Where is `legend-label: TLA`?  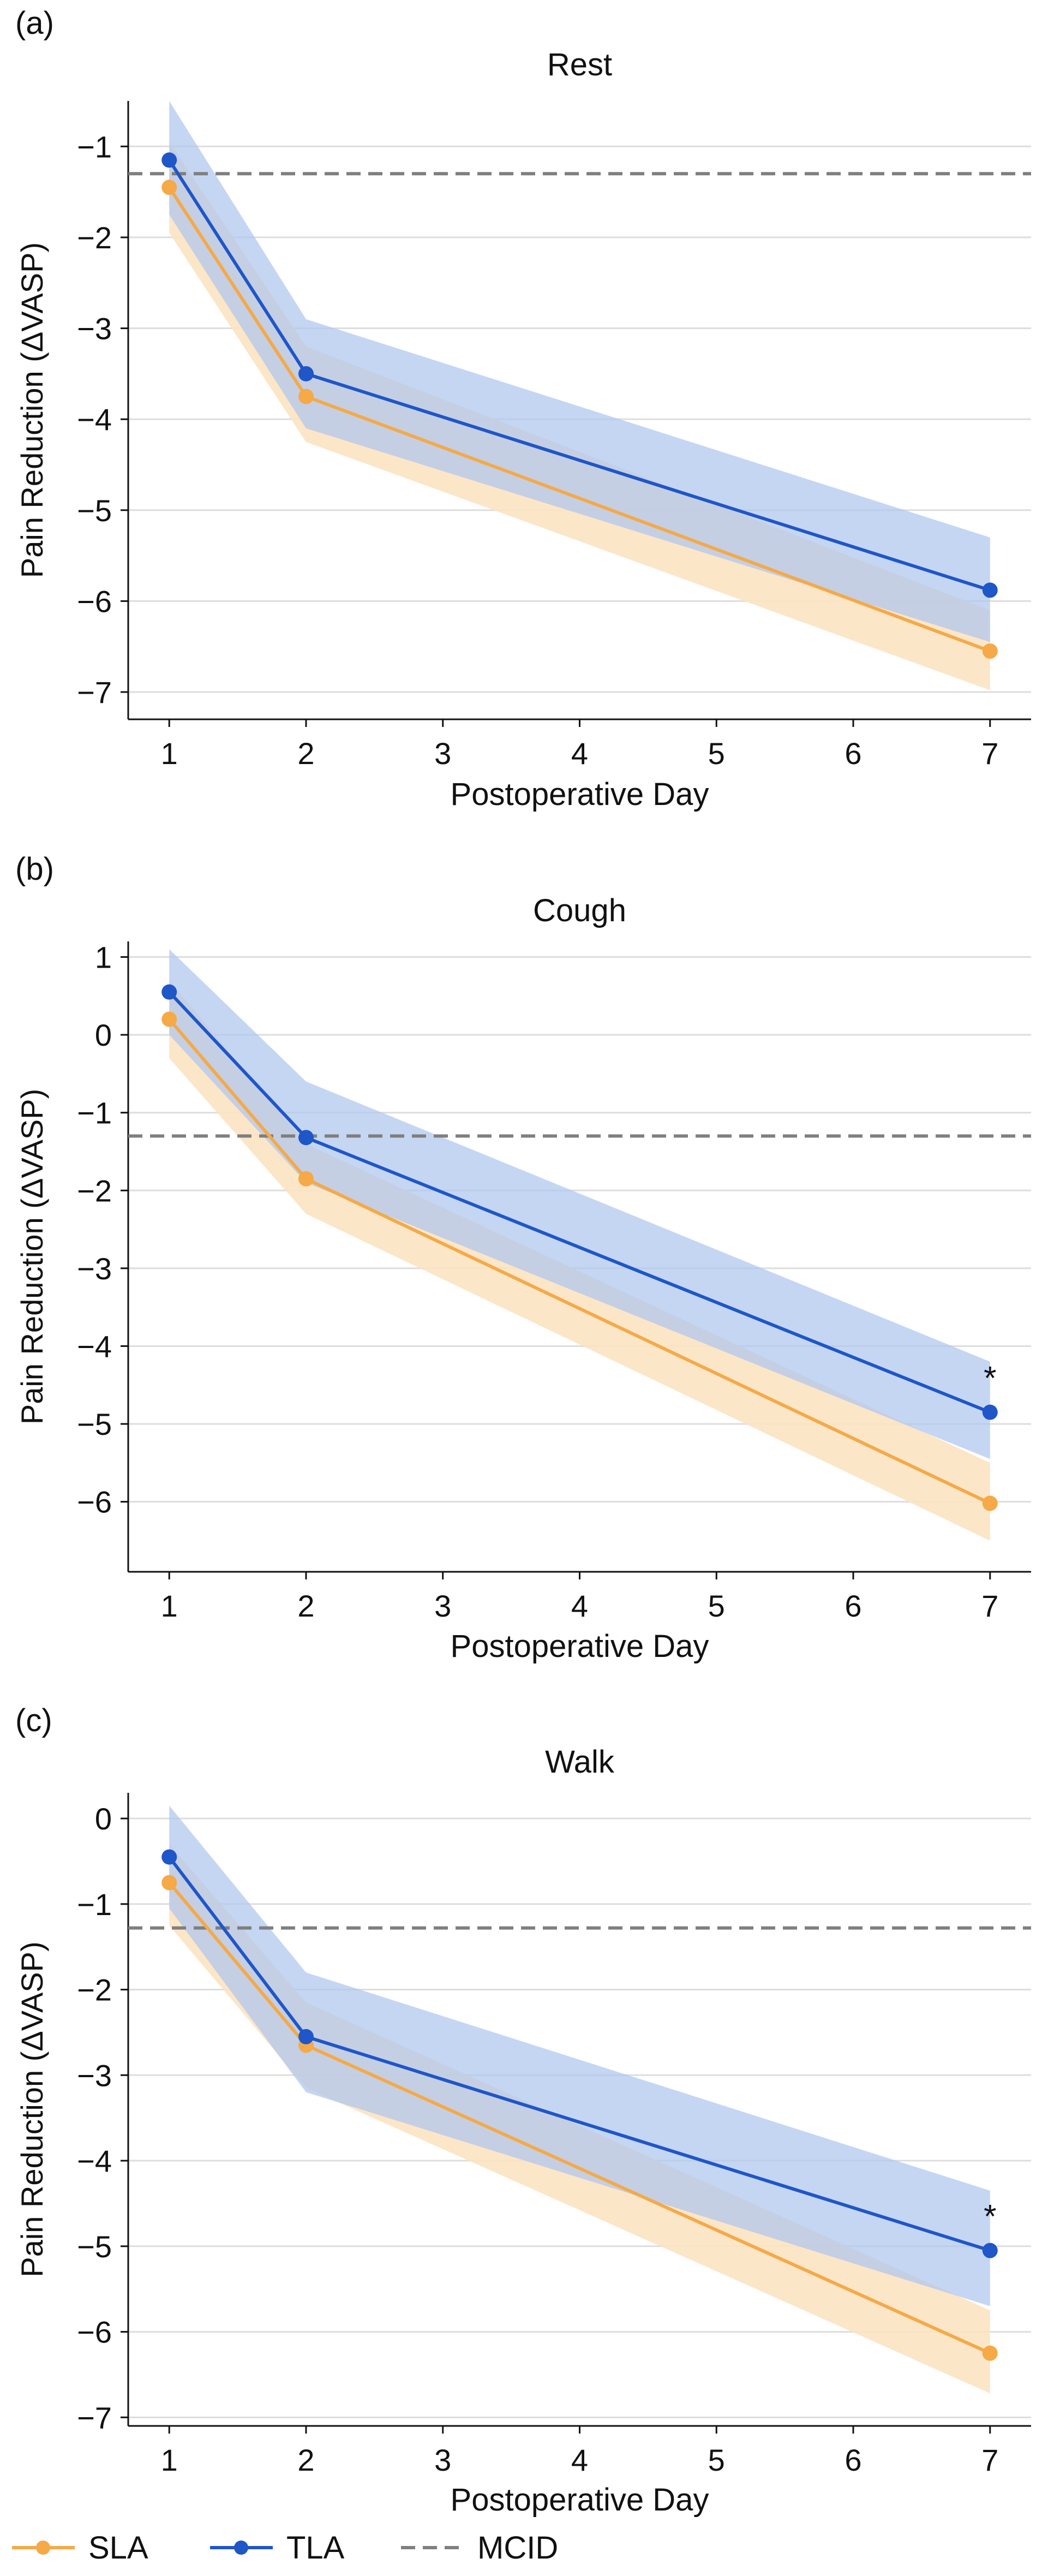 legend-label: TLA is located at coordinates (315, 2548).